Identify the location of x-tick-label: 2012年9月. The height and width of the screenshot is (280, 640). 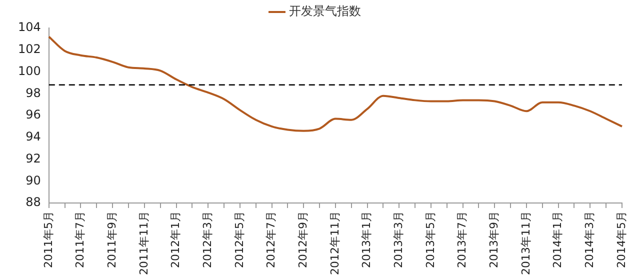
(303, 239).